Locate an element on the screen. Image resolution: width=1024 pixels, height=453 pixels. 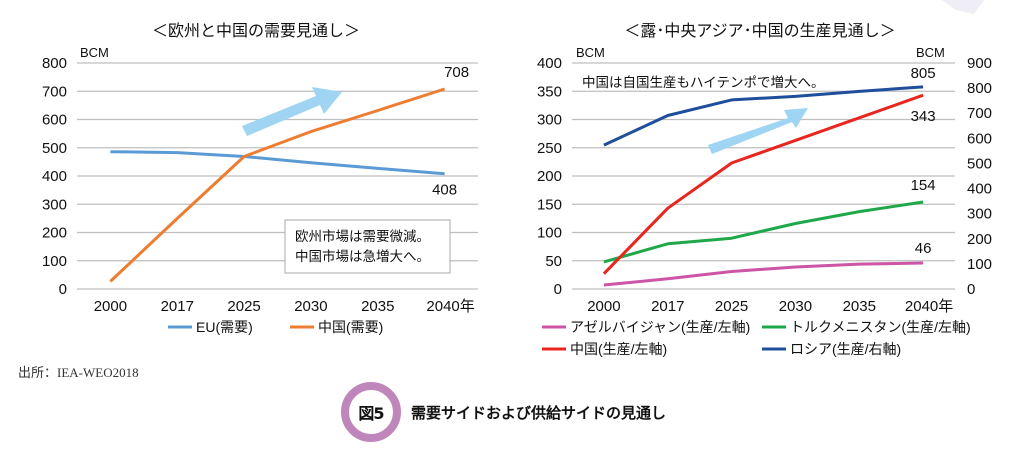
y-right-tick-label: 300 is located at coordinates (979, 214).